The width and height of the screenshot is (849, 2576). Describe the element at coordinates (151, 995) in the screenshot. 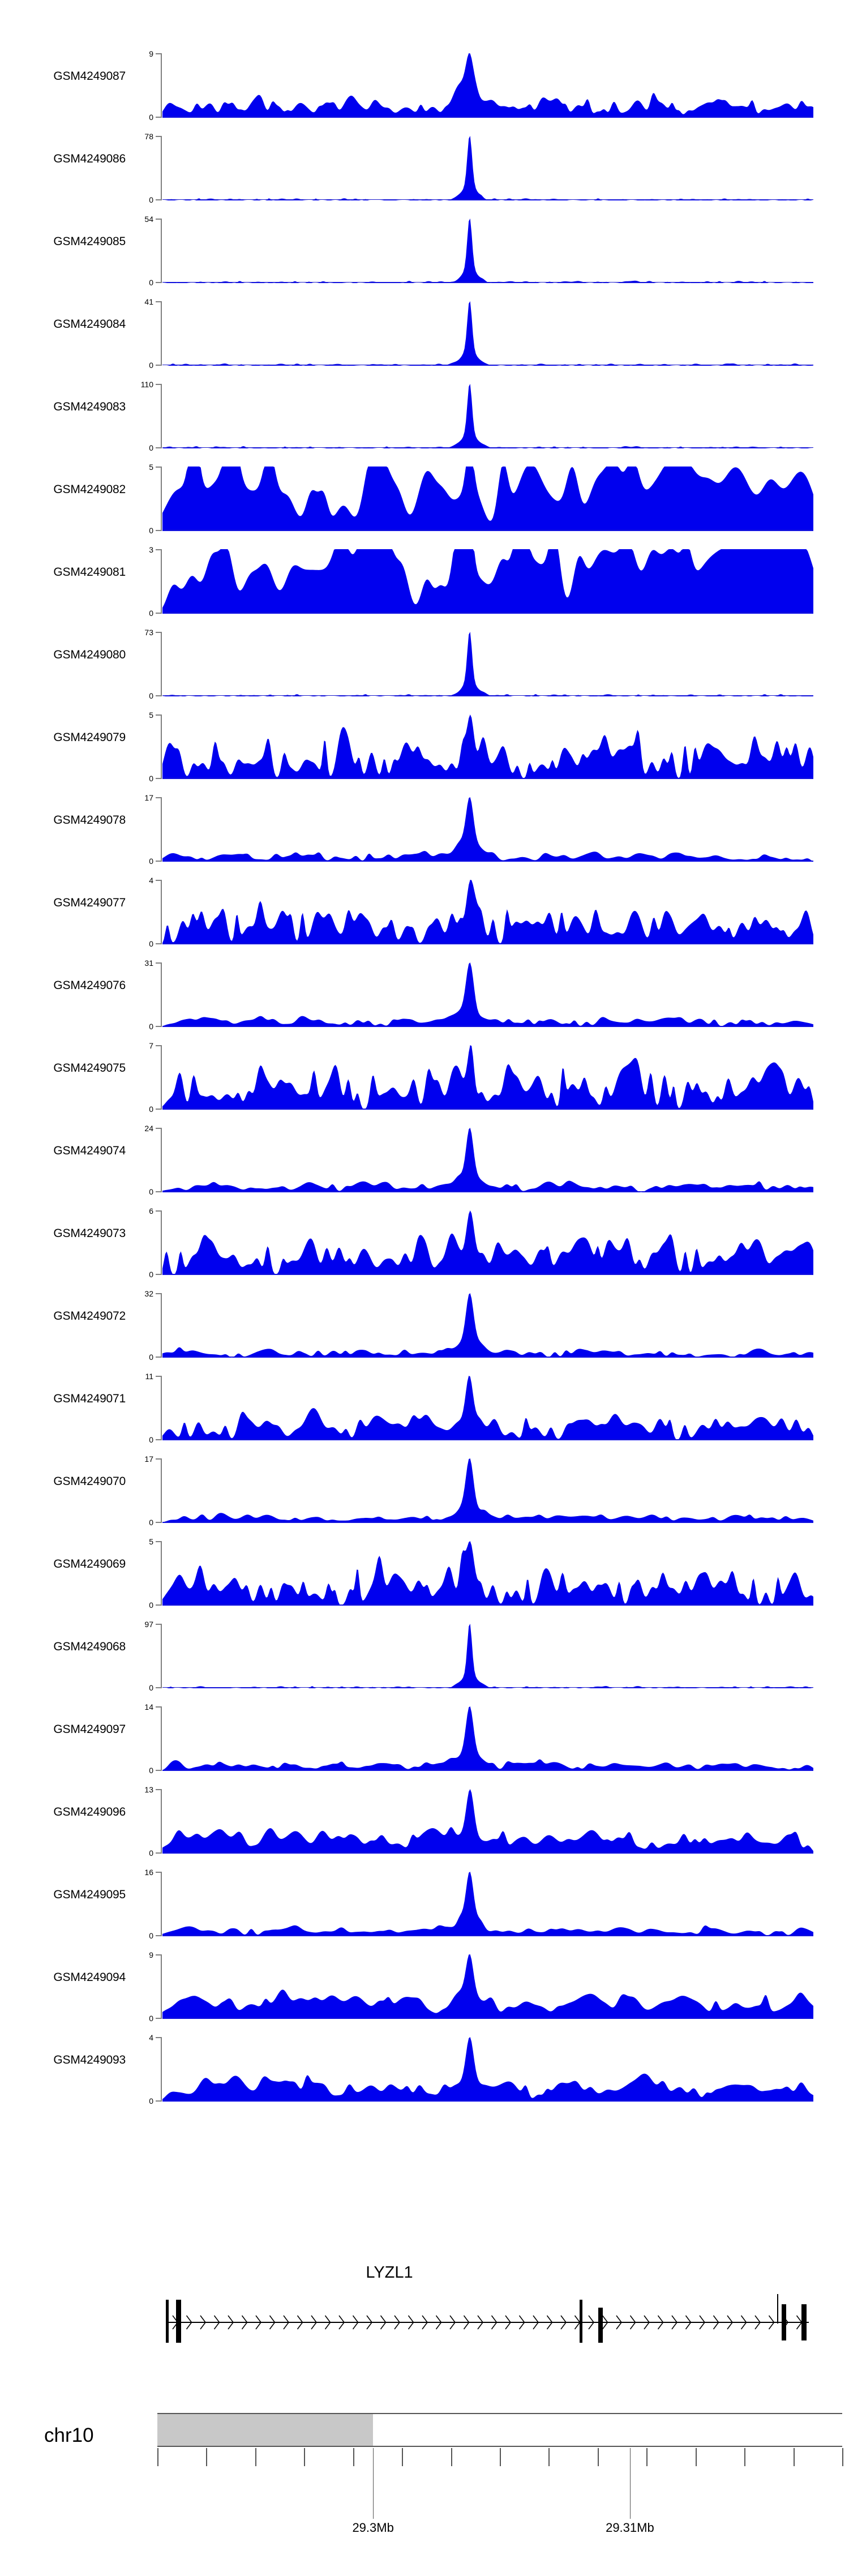

I see `track-y-axis: 31 0` at that location.